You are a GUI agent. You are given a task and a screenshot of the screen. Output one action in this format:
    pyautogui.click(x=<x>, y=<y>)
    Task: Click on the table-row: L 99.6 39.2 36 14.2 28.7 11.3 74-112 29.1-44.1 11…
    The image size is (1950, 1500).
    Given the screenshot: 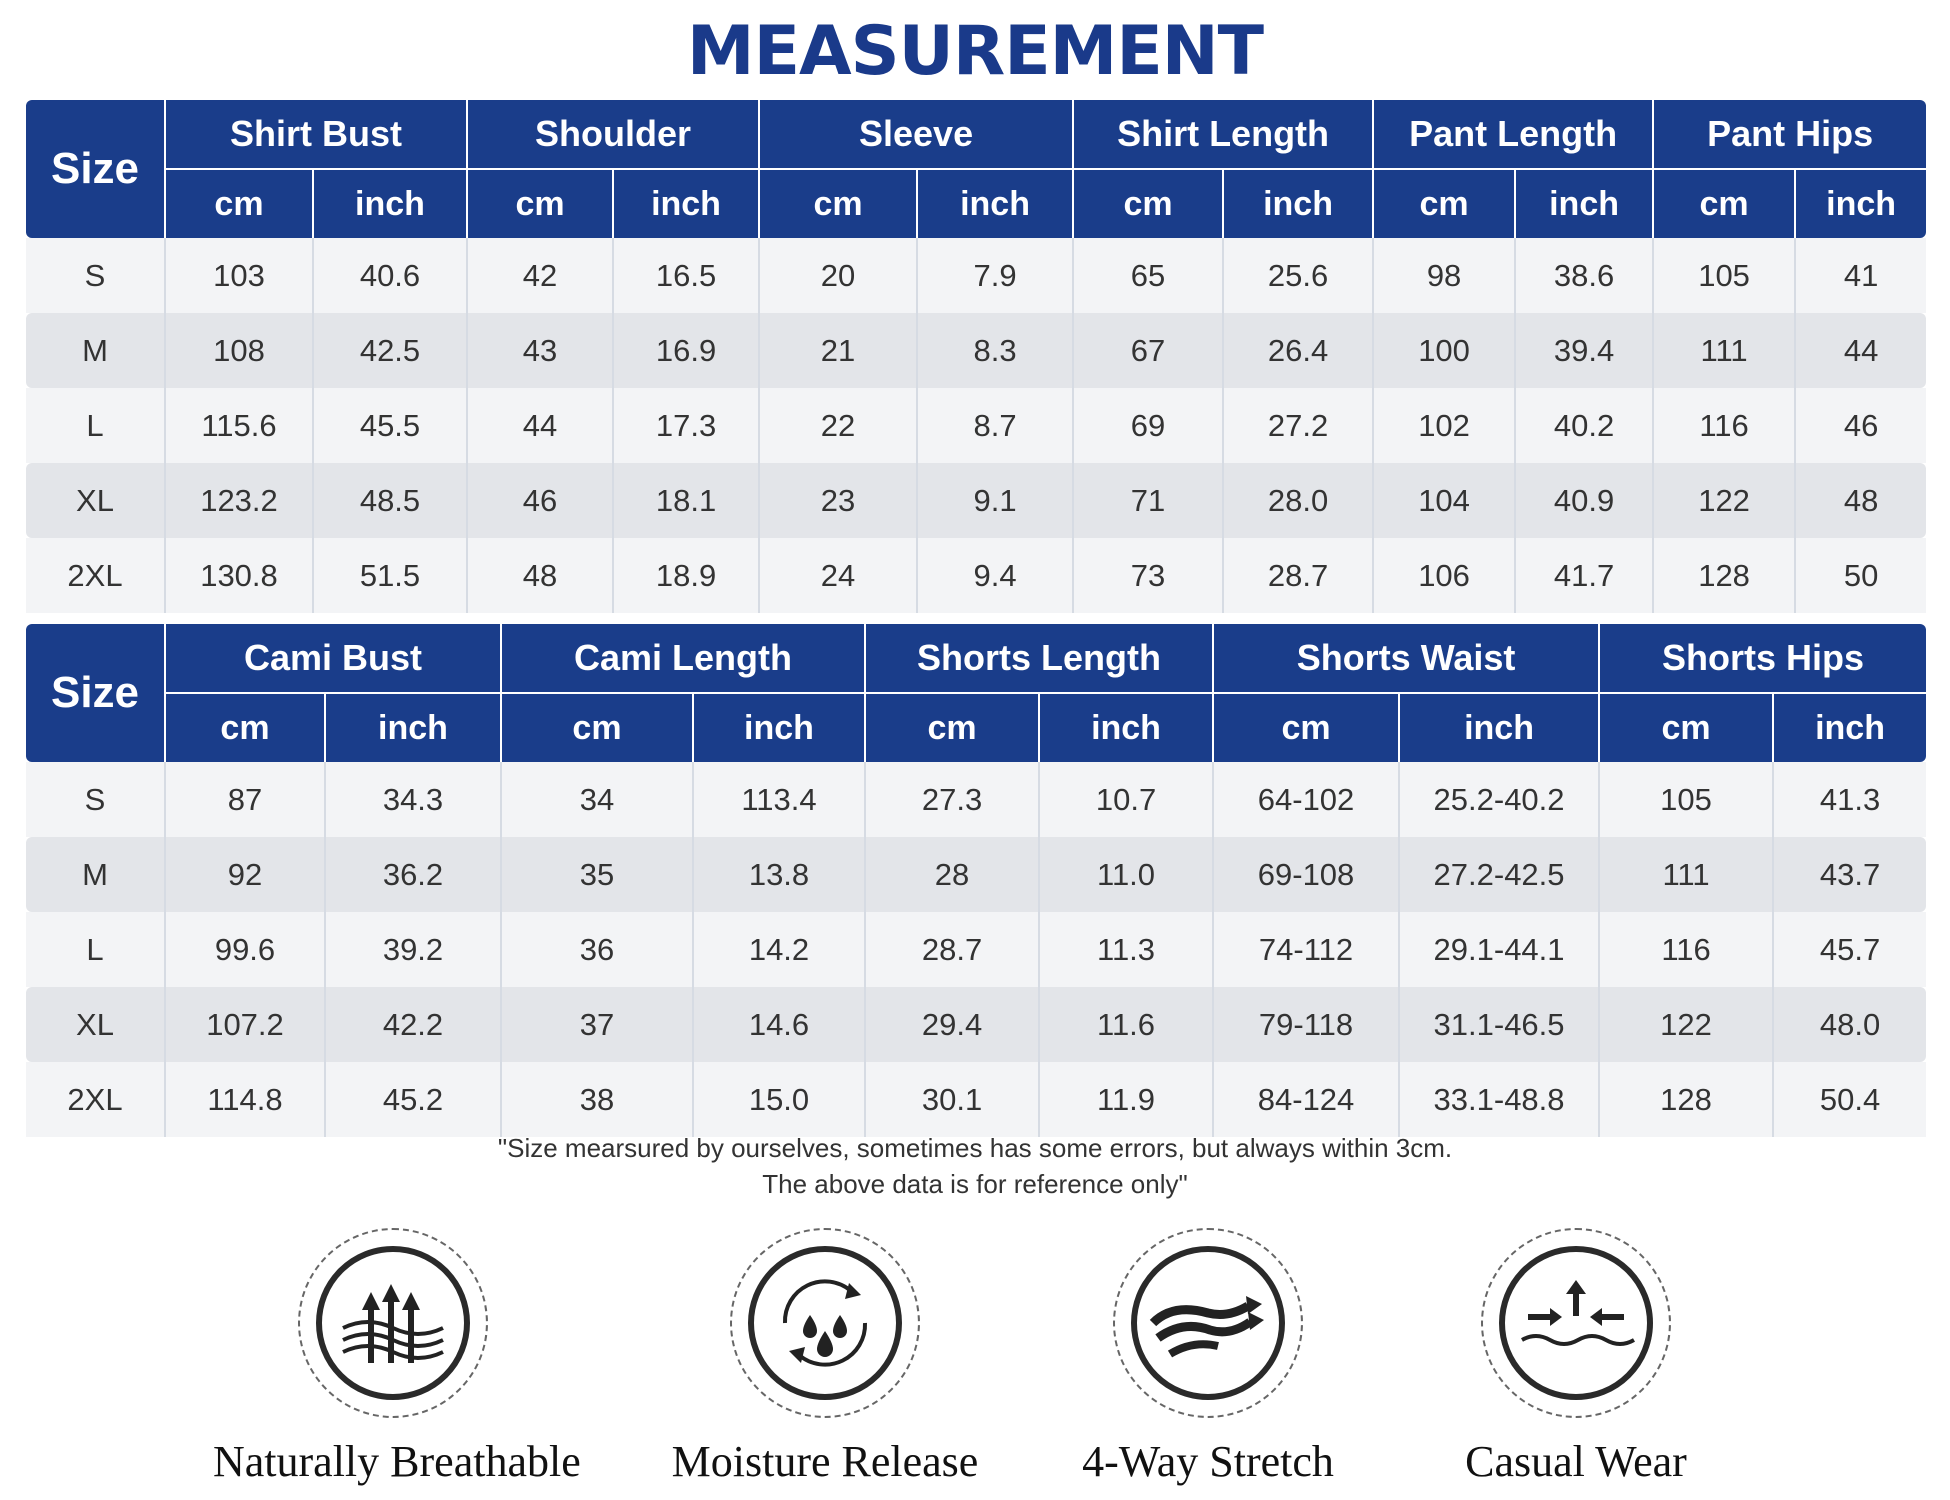 What is the action you would take?
    pyautogui.click(x=976, y=949)
    